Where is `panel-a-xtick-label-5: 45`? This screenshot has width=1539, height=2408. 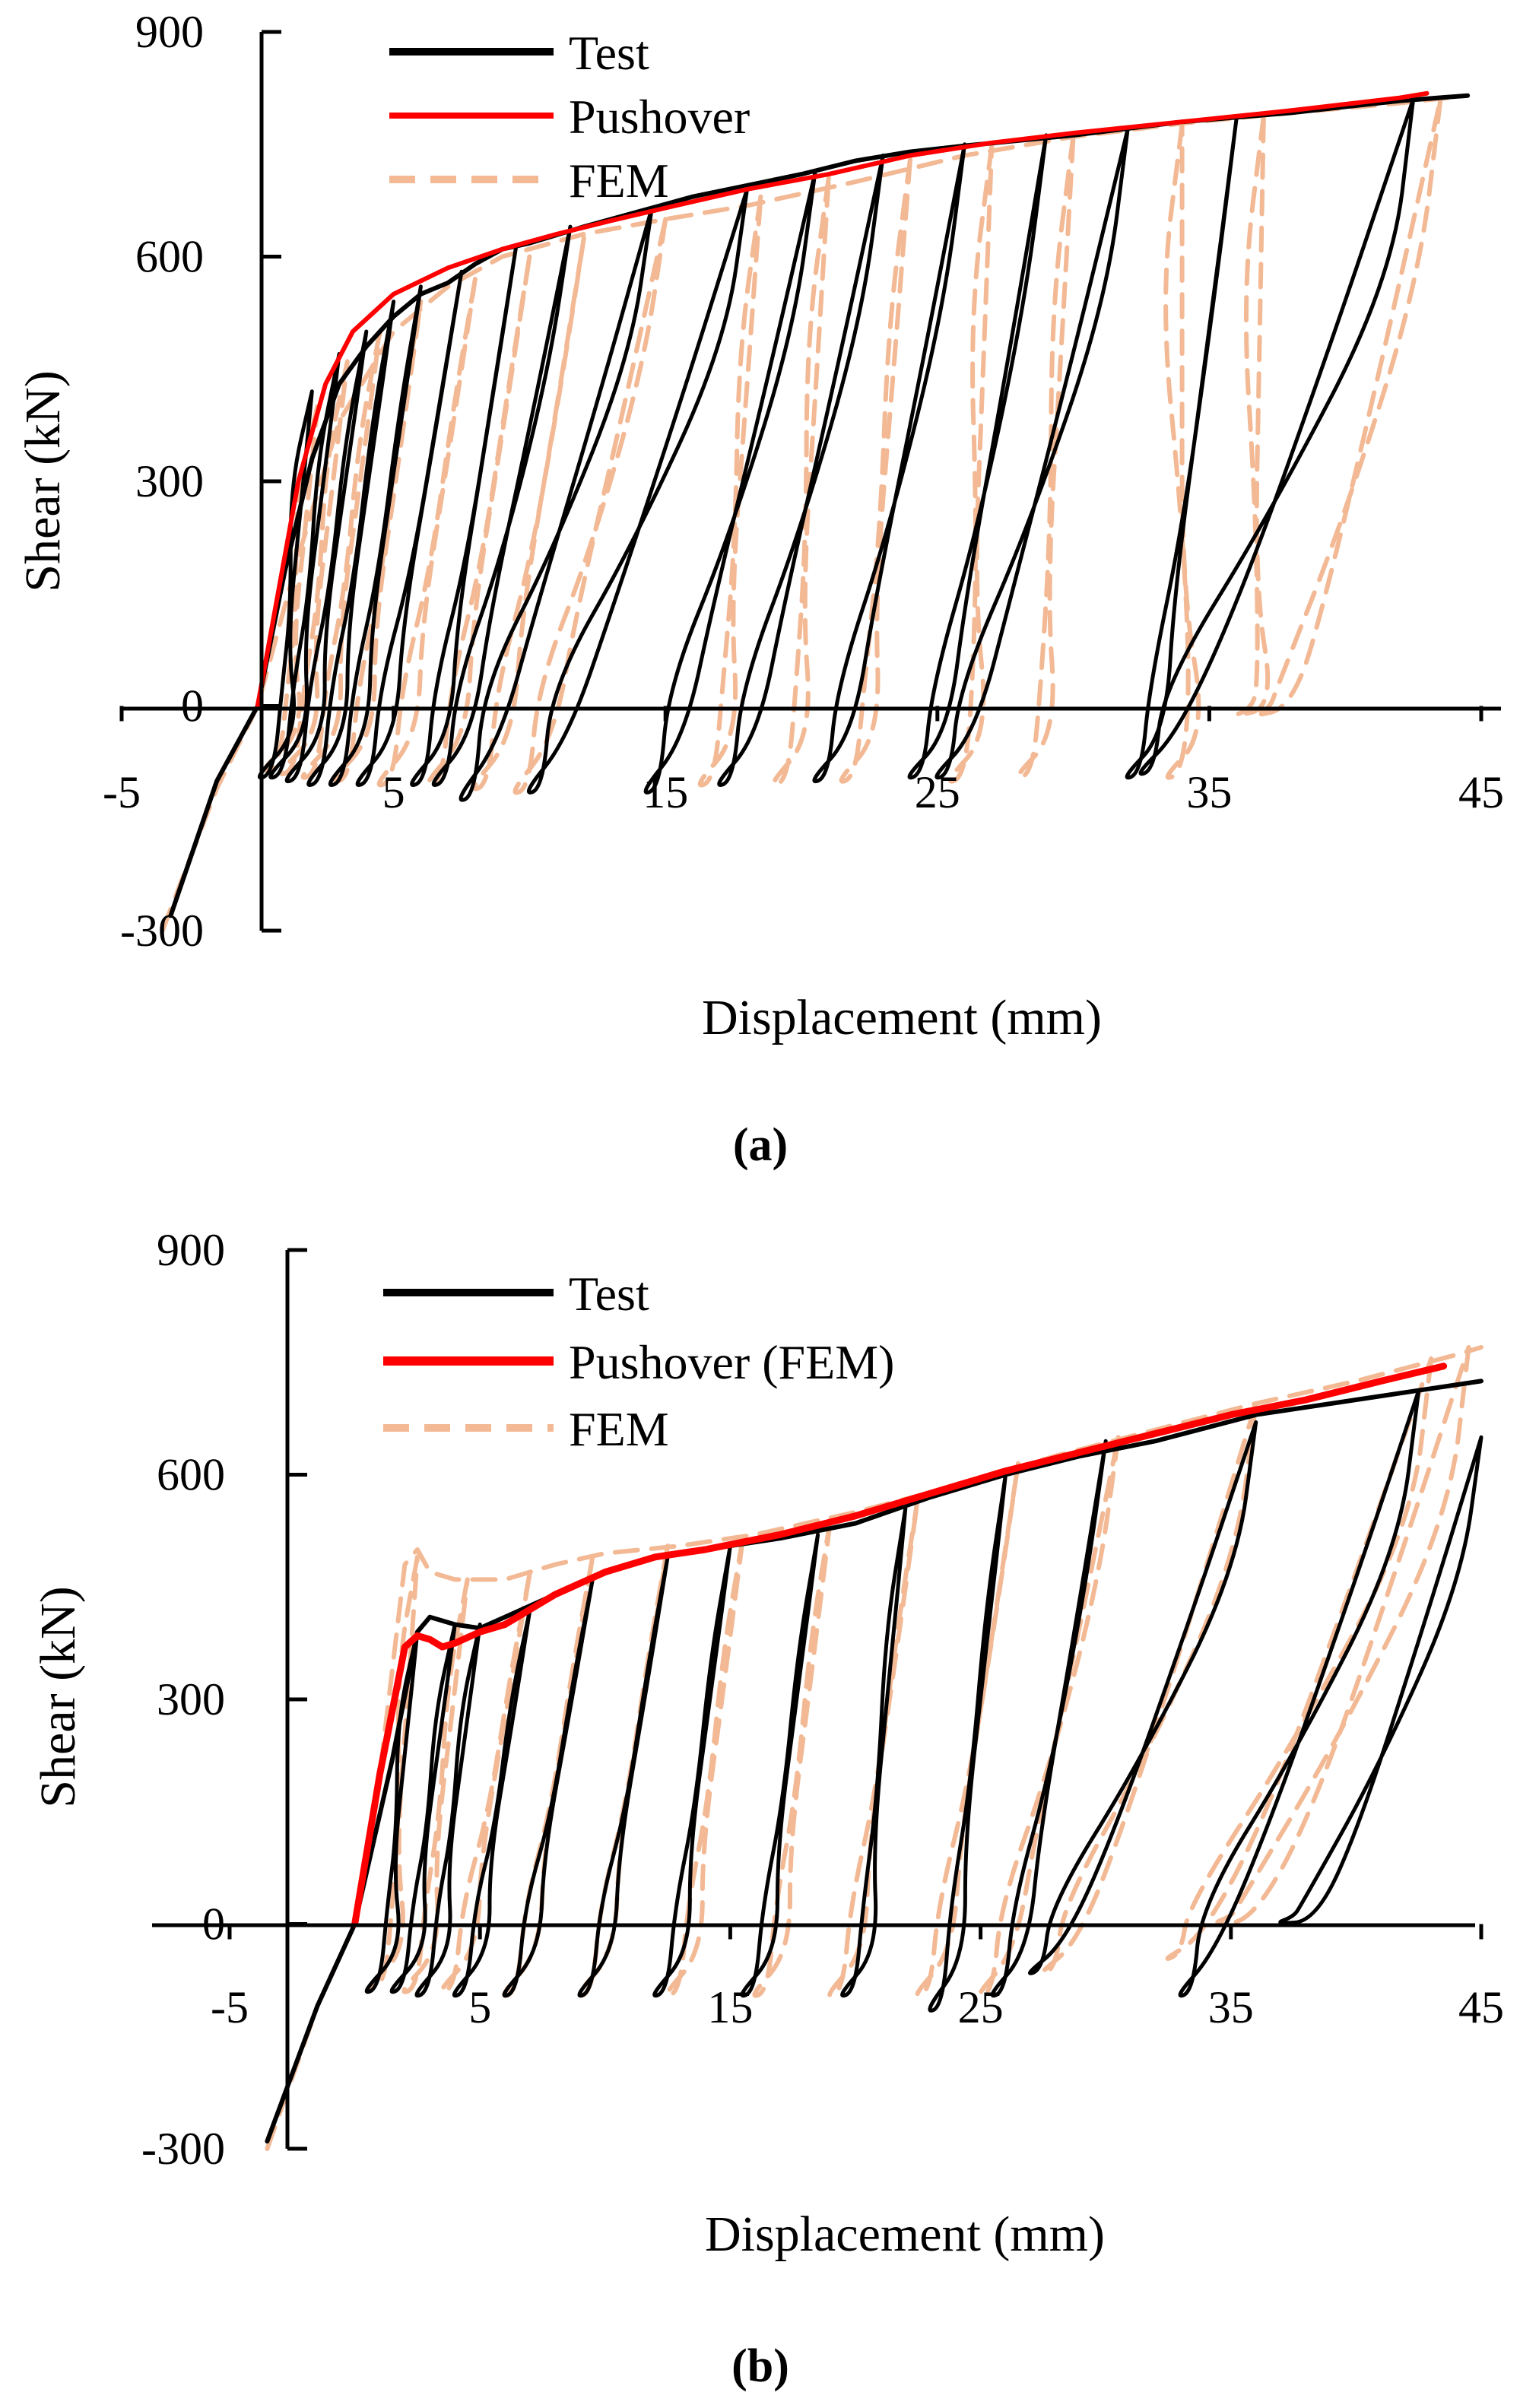 panel-a-xtick-label-5: 45 is located at coordinates (1481, 792).